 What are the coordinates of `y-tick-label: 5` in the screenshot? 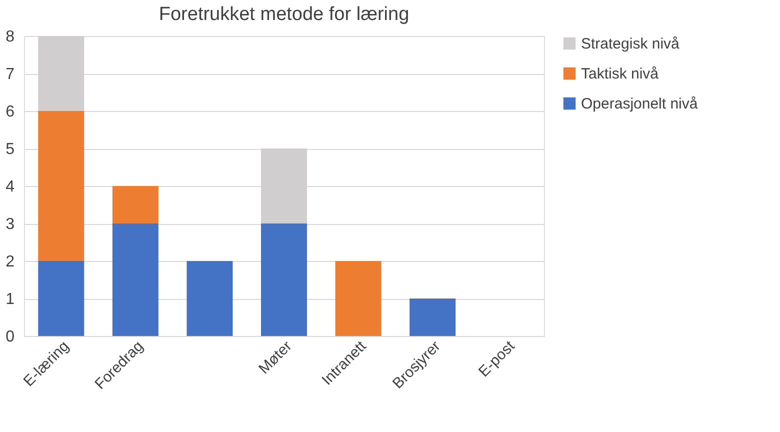 It's located at (10, 149).